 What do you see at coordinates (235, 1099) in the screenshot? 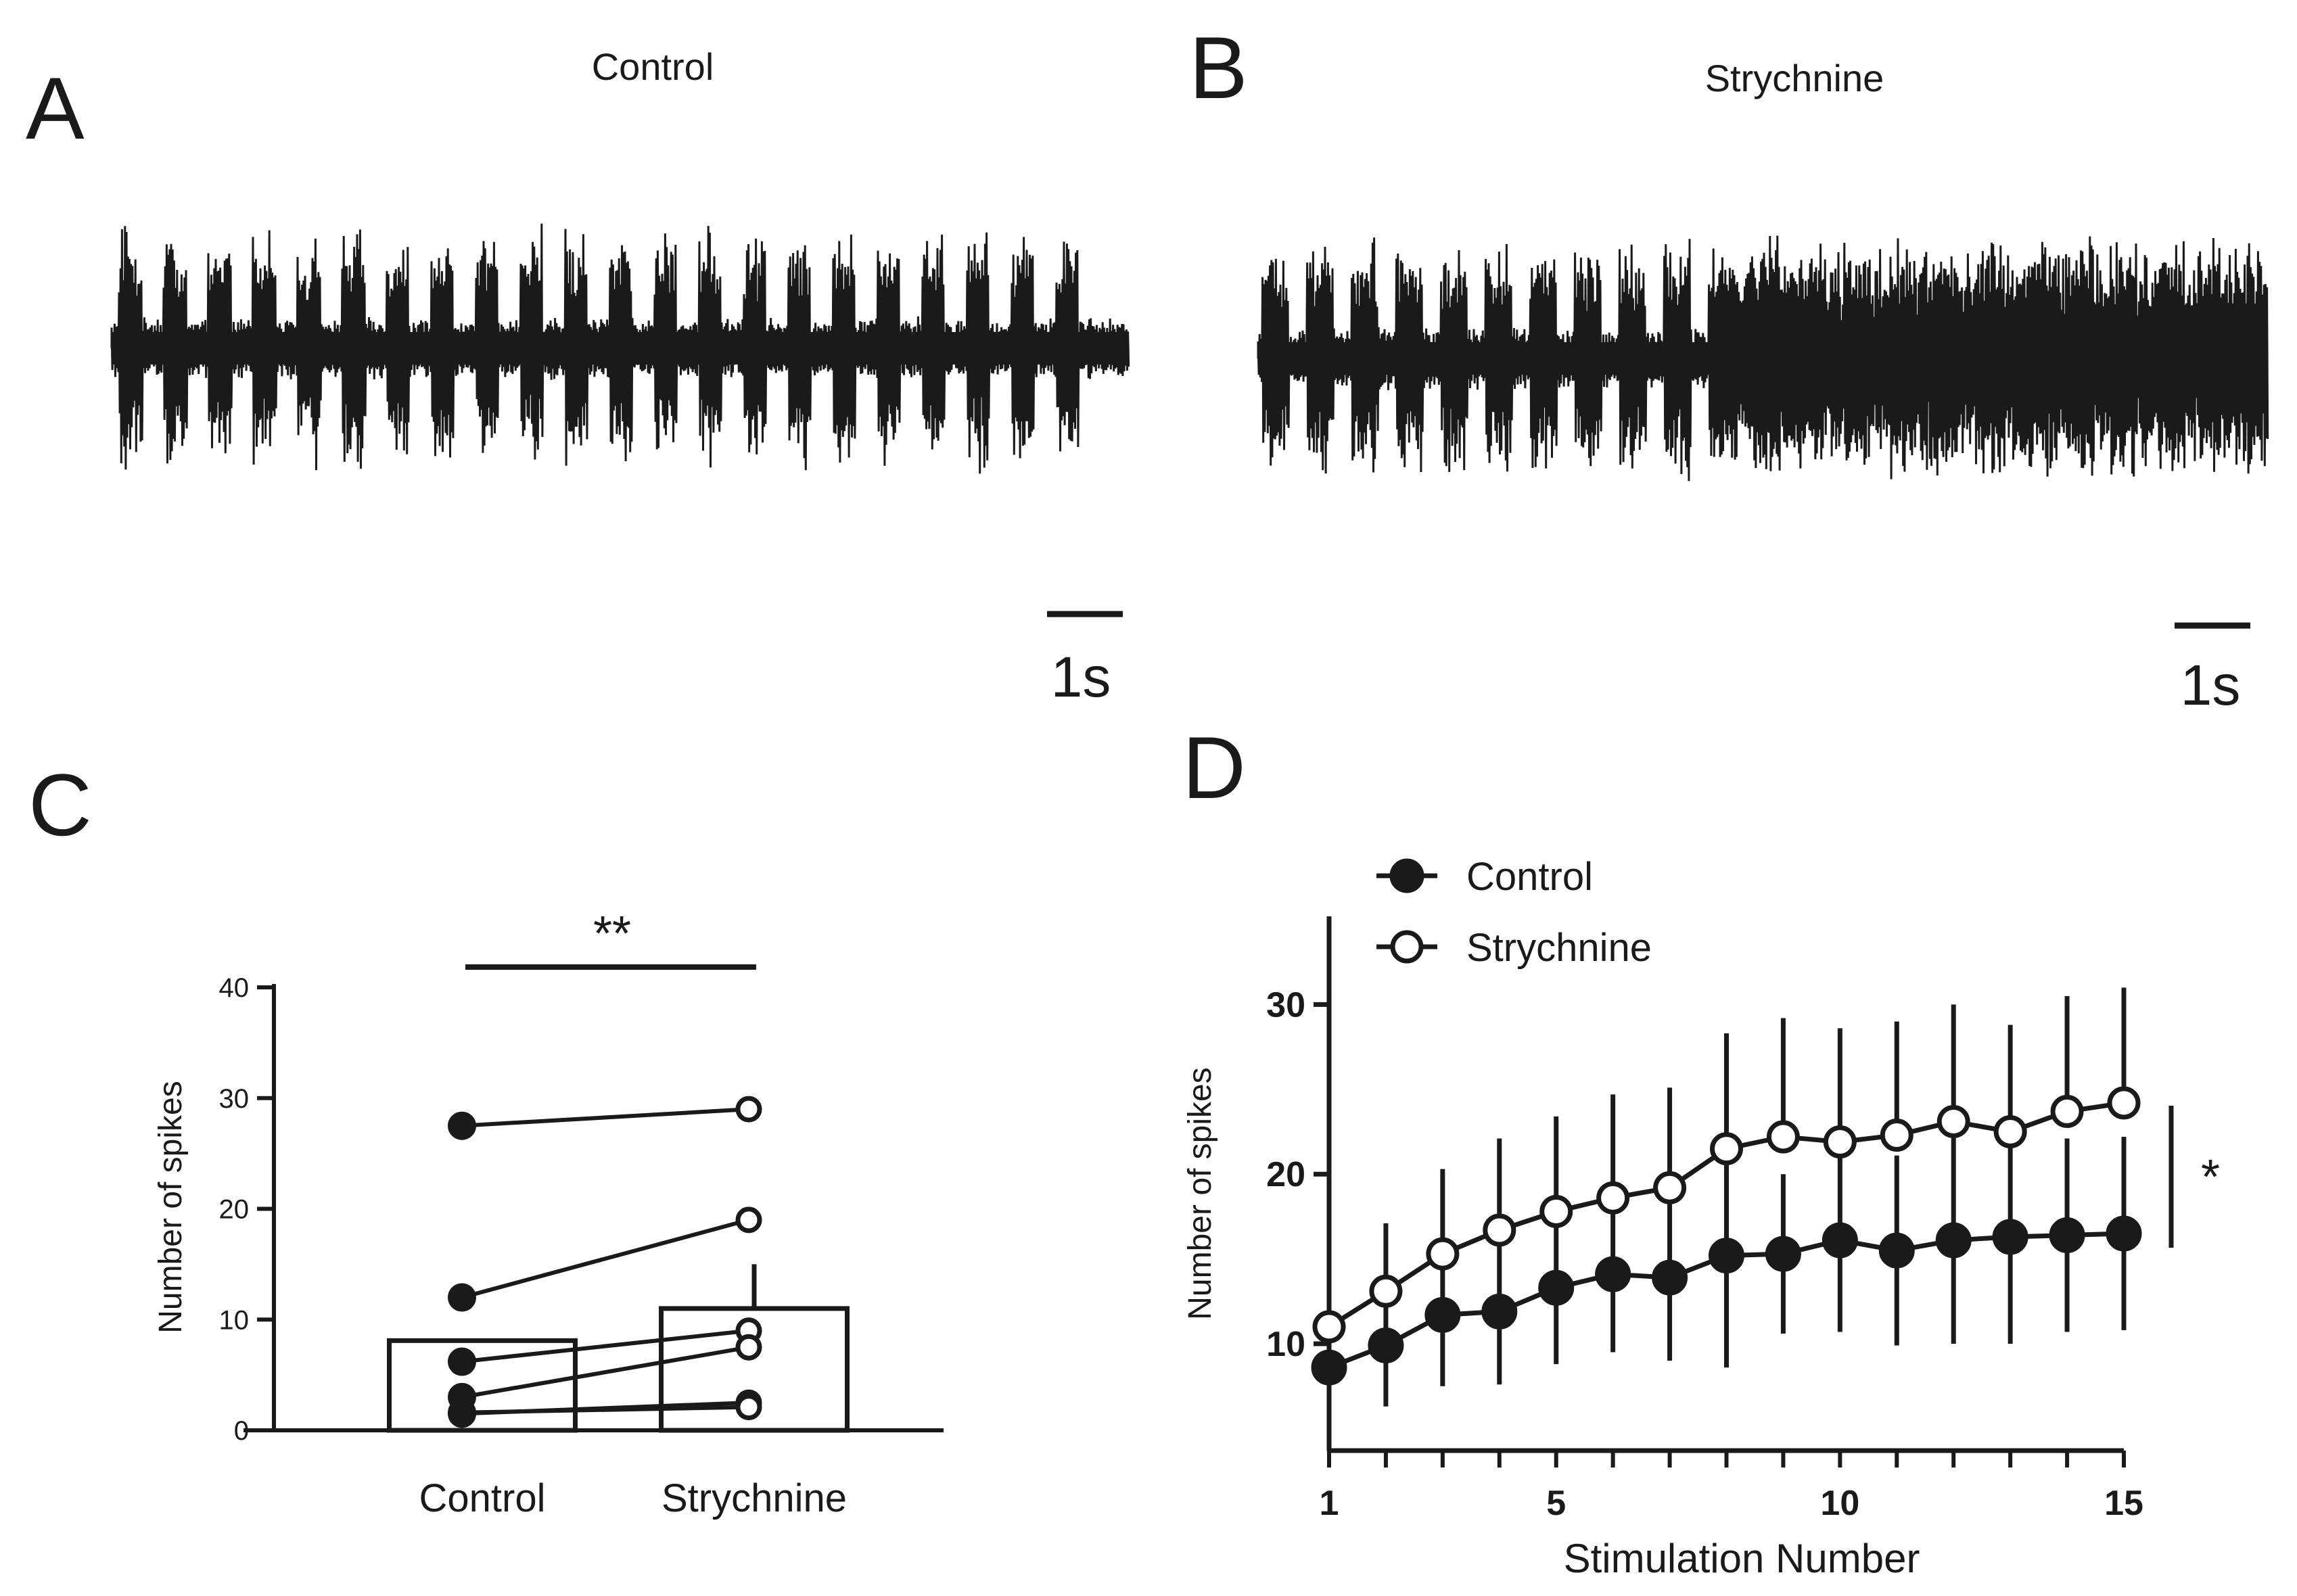
I see `panel-c-y-tick-label: 30` at bounding box center [235, 1099].